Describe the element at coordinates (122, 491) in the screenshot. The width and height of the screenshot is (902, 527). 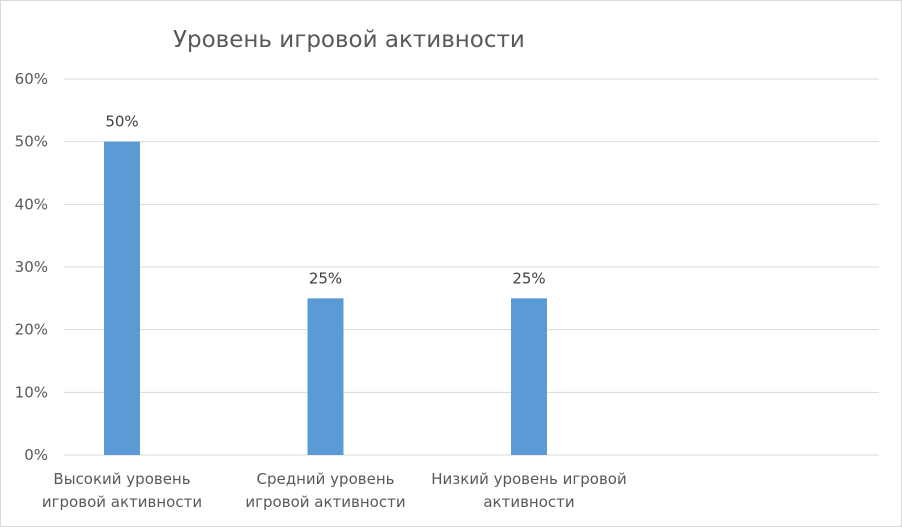
I see `x-category-label: Высокий уровень игровой активности` at that location.